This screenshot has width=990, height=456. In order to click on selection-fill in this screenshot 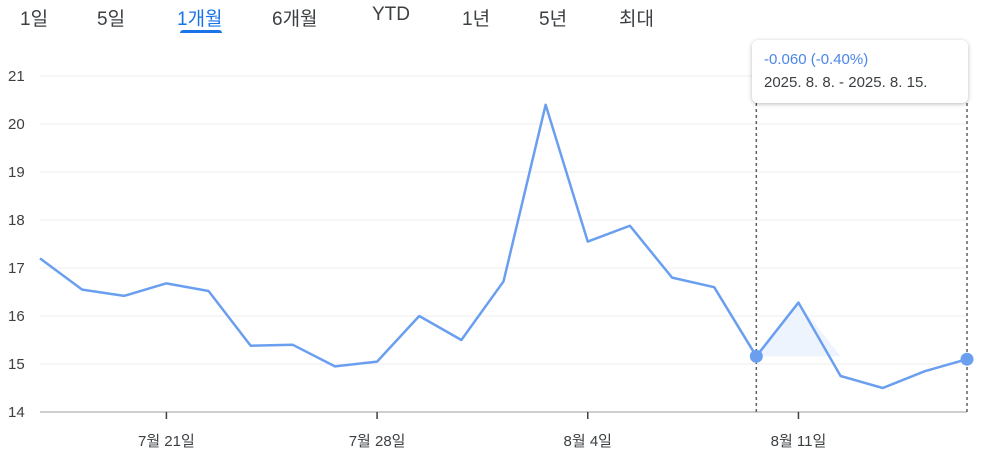, I will do `click(861, 329)`.